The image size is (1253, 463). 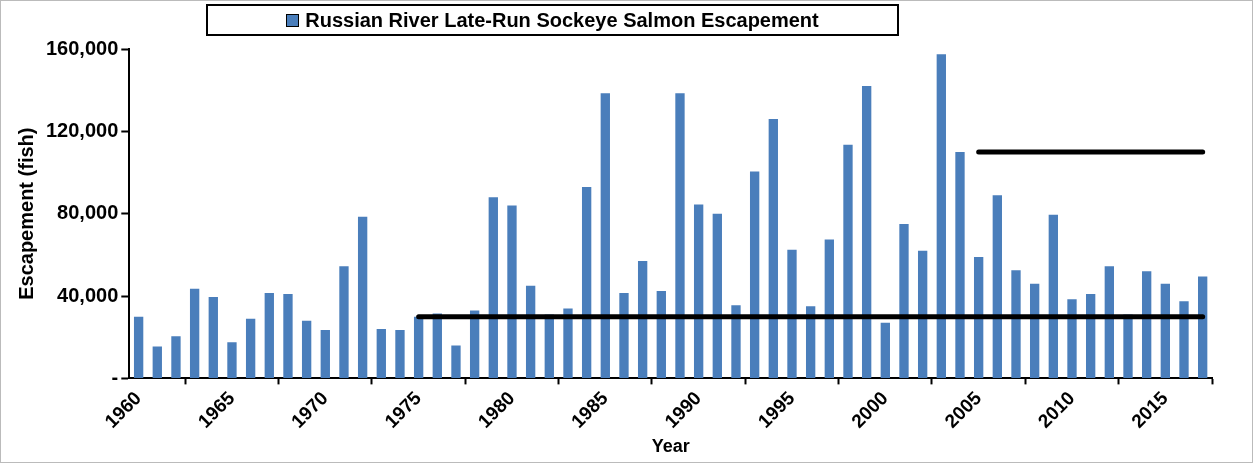 I want to click on y-tick-label: 160,000, so click(x=82, y=47).